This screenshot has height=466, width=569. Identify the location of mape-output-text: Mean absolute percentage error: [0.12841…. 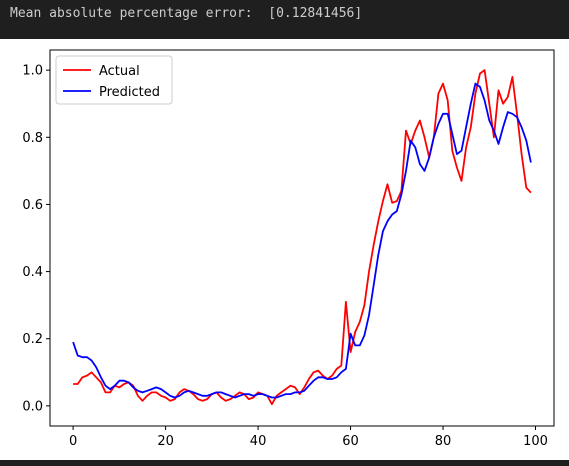
(186, 13).